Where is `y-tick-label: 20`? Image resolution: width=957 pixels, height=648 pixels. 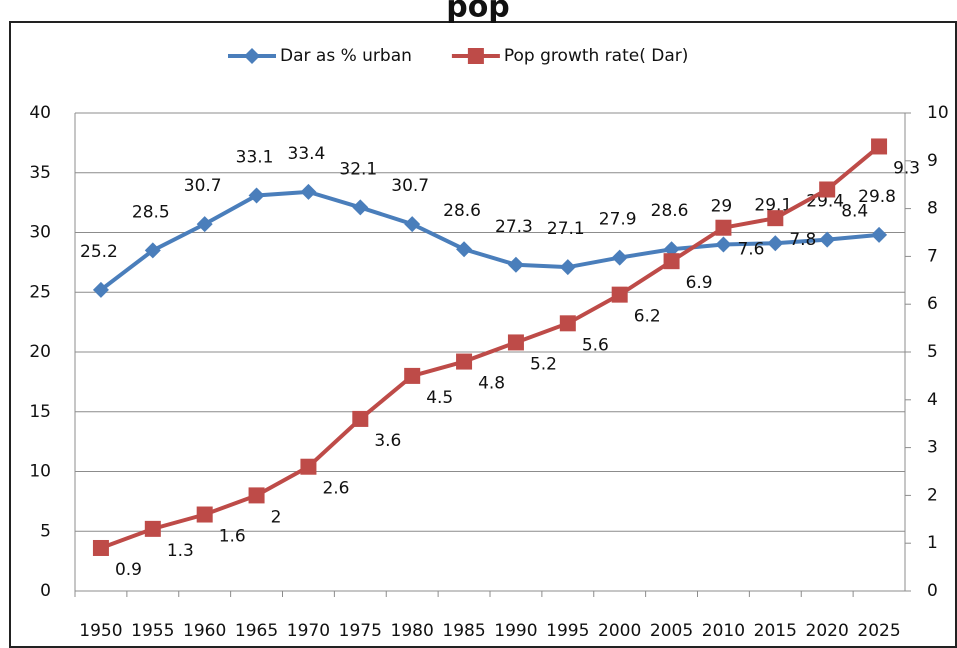
y-tick-label: 20 is located at coordinates (40, 352).